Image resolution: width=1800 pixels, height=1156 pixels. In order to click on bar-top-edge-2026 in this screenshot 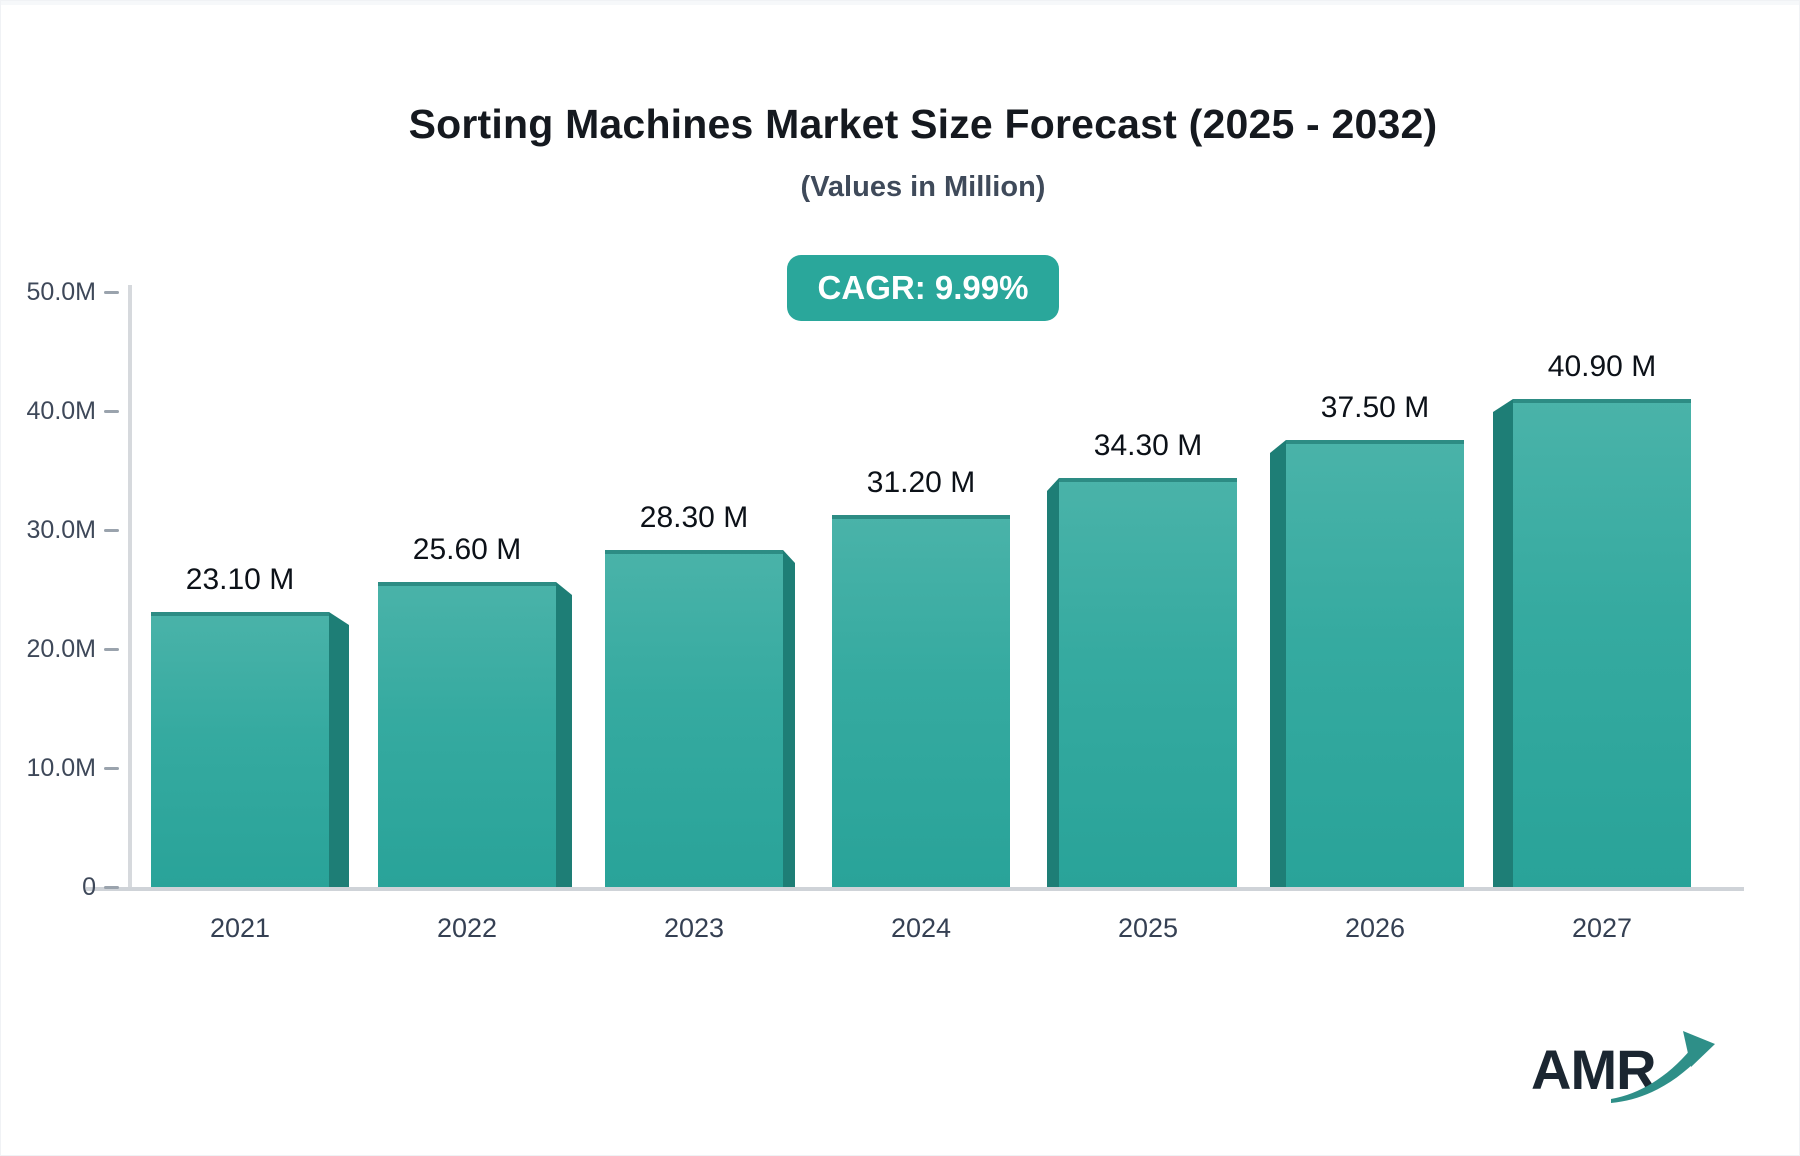, I will do `click(1375, 442)`.